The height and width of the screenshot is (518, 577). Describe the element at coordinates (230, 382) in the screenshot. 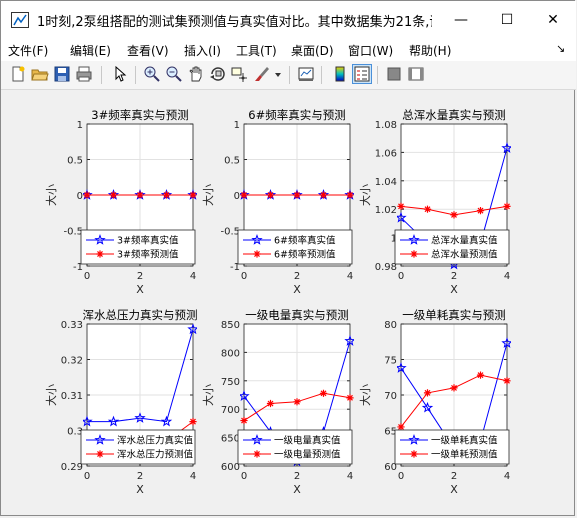

I see `y-tick-label: 750` at that location.